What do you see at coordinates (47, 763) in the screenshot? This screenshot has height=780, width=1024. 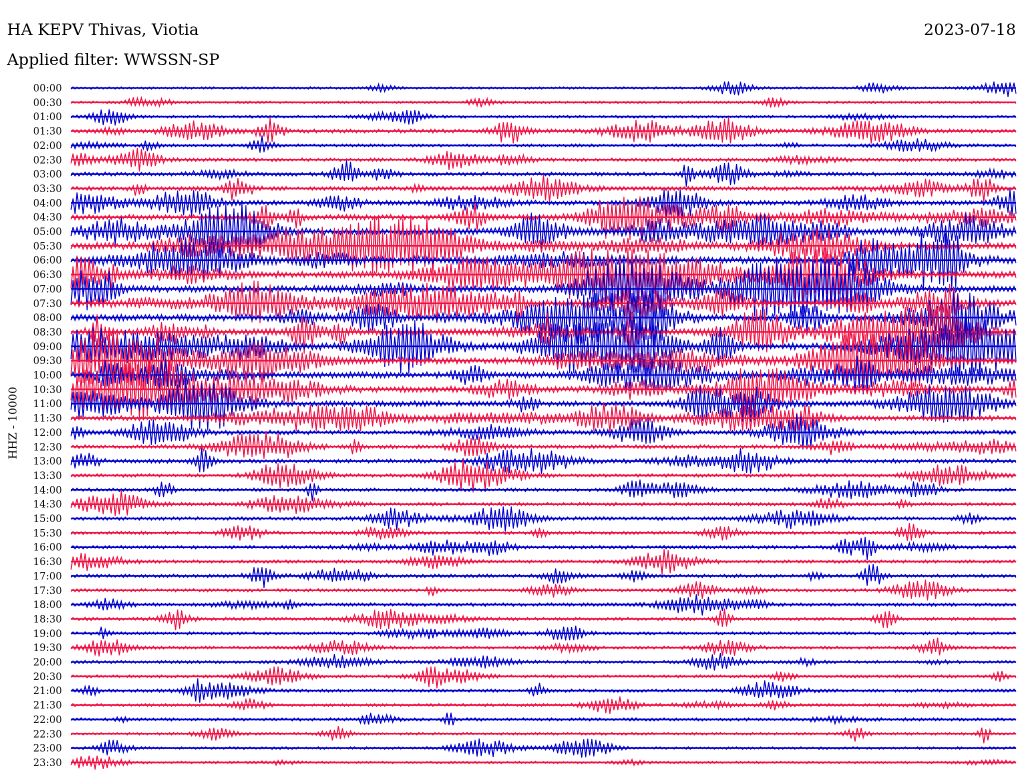 I see `time-tick-label: 23:30` at bounding box center [47, 763].